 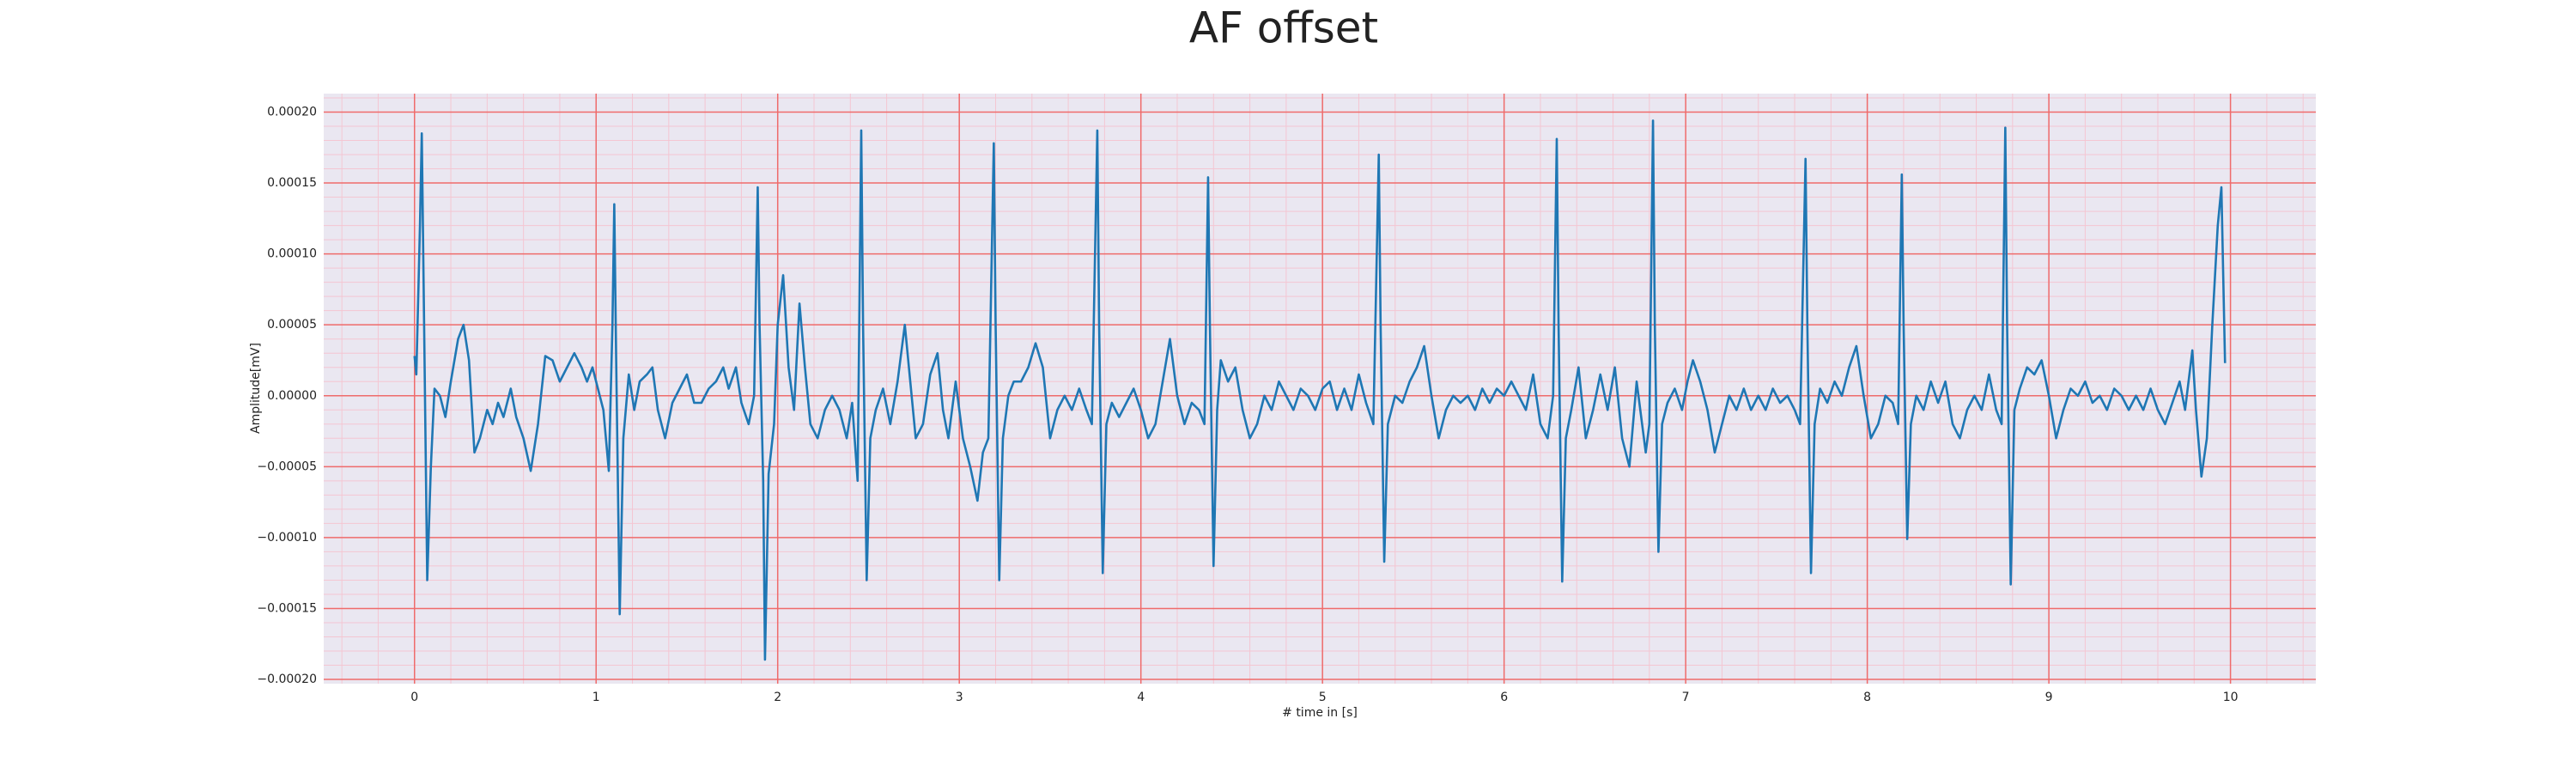 What do you see at coordinates (777, 697) in the screenshot?
I see `x-tick-label: 2` at bounding box center [777, 697].